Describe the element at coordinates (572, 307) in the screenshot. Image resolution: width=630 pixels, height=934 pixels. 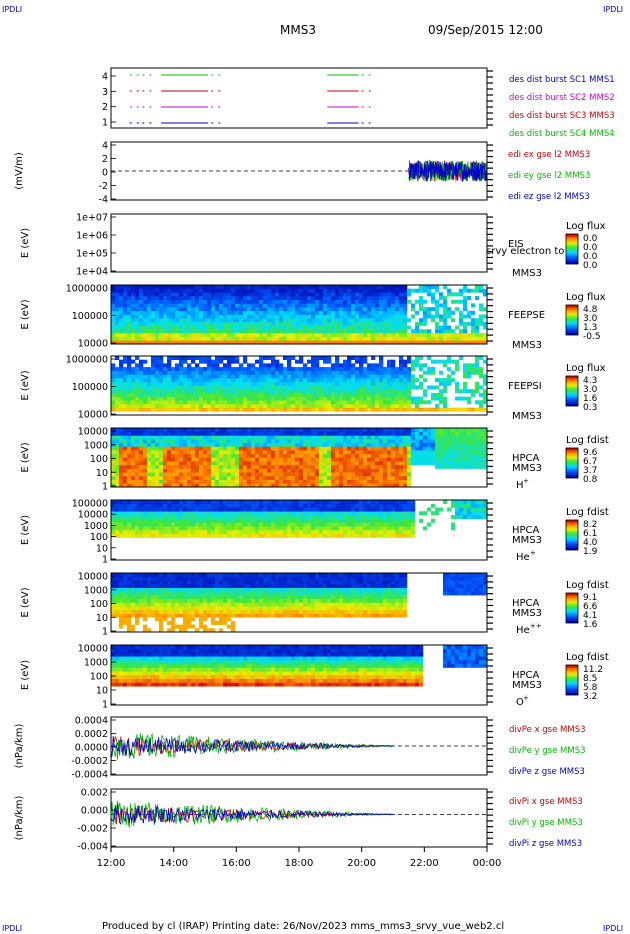
I see `panel-feepse-colorbar-step` at that location.